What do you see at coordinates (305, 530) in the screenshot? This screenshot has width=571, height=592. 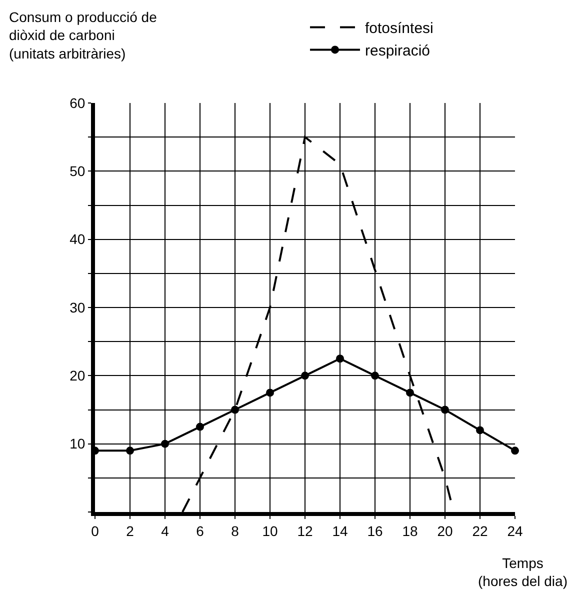 I see `x-tick-label: 12` at bounding box center [305, 530].